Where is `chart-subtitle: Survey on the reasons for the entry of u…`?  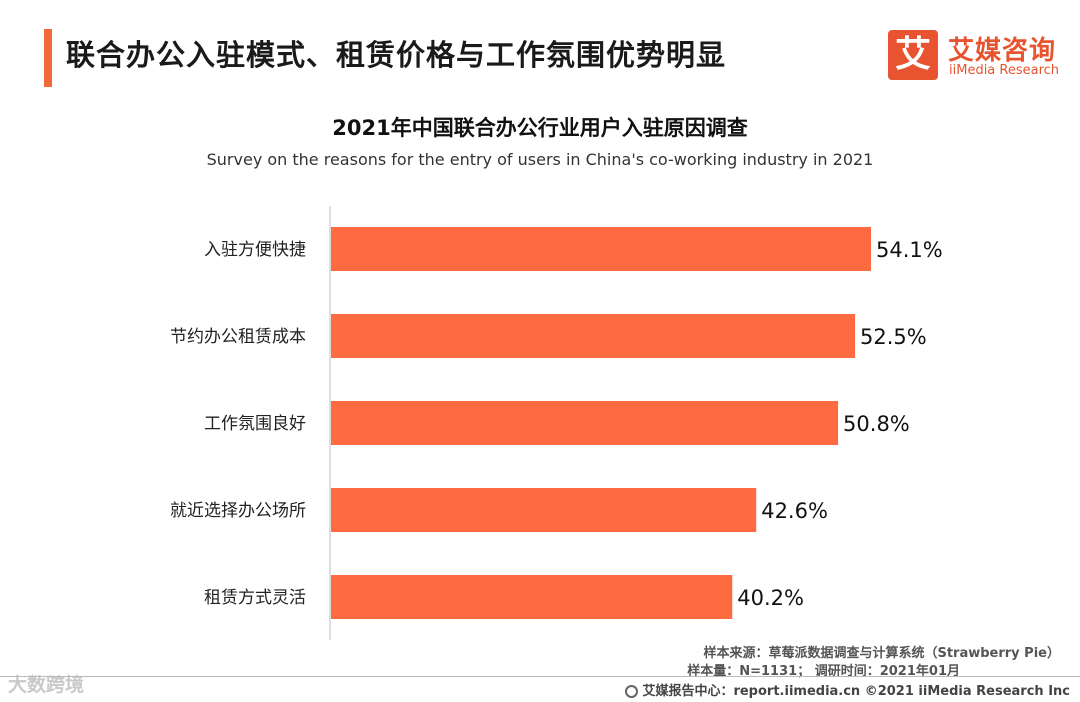 chart-subtitle: Survey on the reasons for the entry of u… is located at coordinates (540, 159).